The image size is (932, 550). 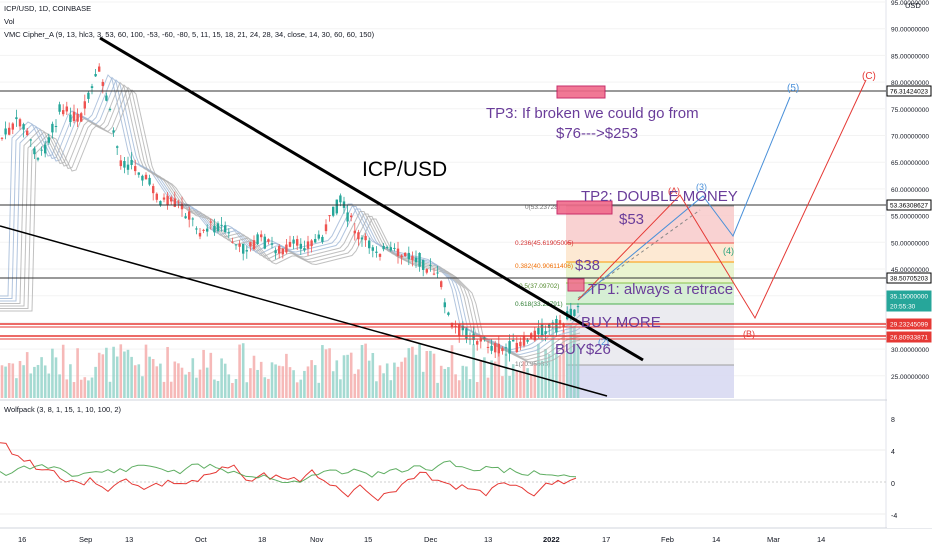 What do you see at coordinates (909, 92) in the screenshot?
I see `price-badge-text: 76.31424023` at bounding box center [909, 92].